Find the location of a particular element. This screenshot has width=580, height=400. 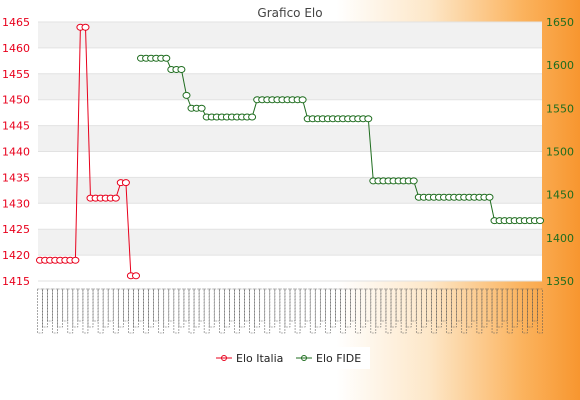

left-tick-label: 1445 is located at coordinates (16, 126).